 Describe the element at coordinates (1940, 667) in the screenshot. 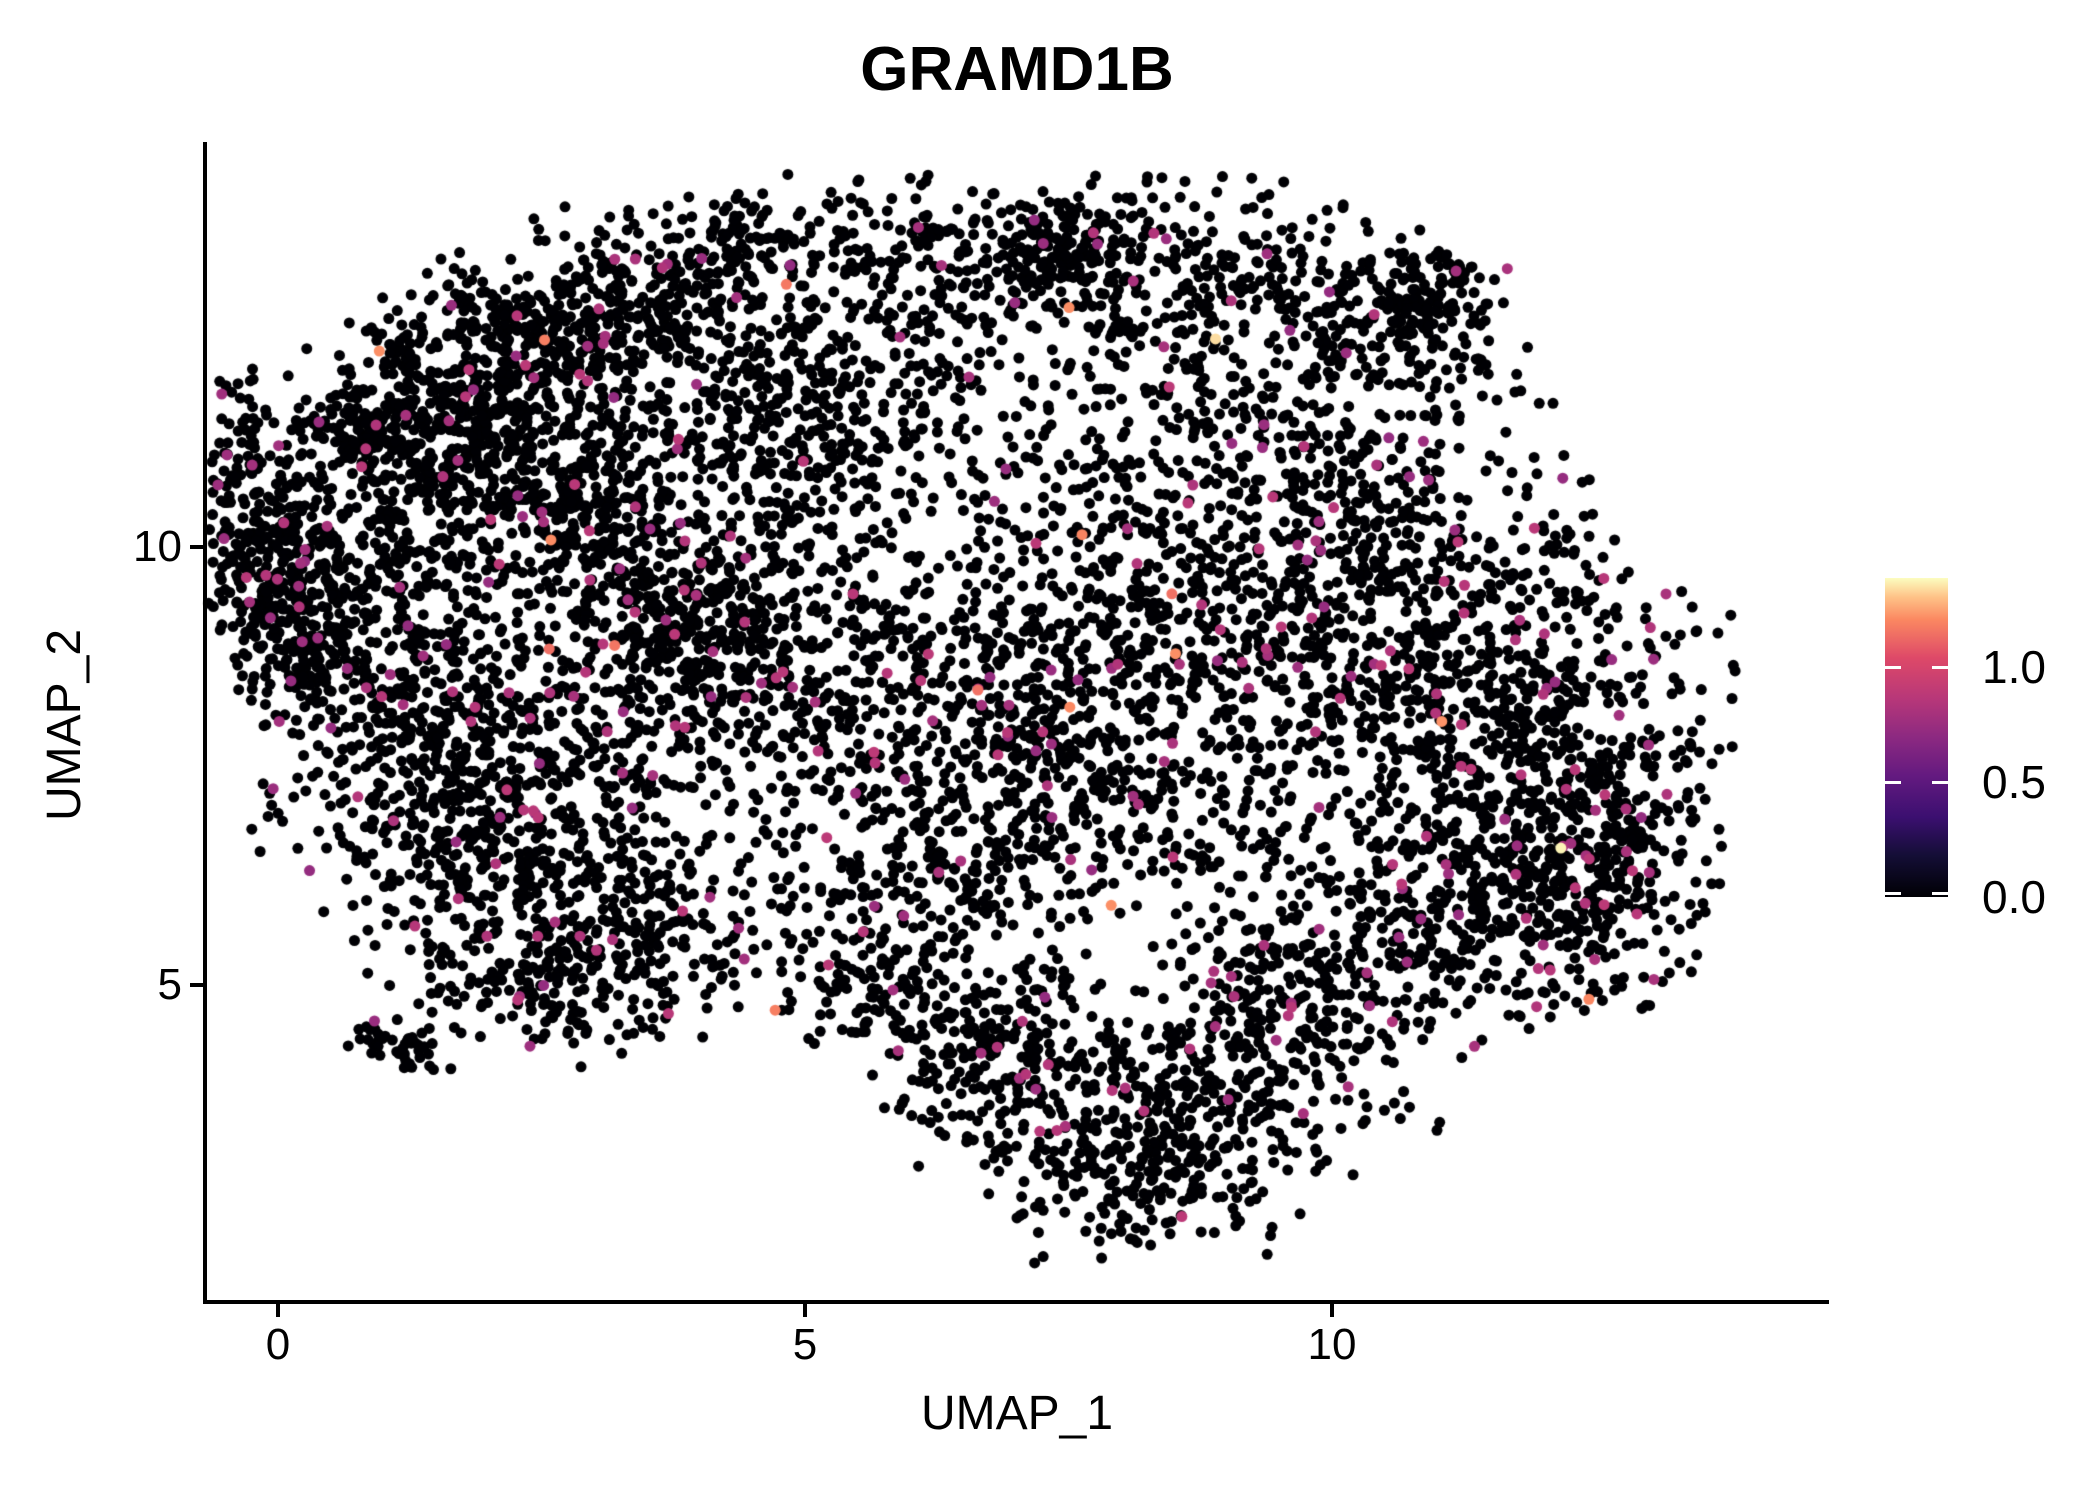

I see `colorbar-tick-1.0-right` at that location.